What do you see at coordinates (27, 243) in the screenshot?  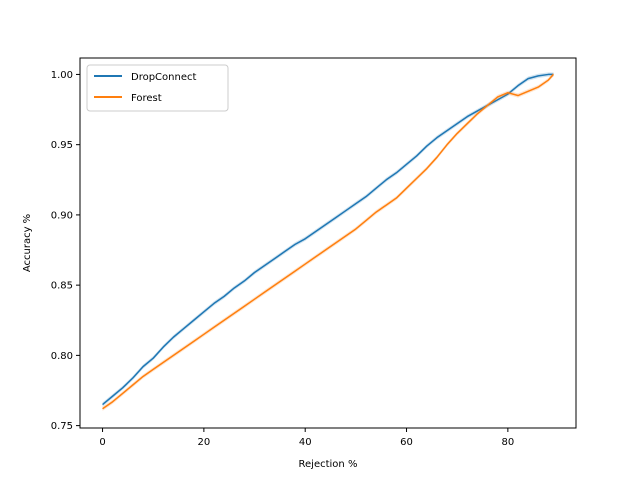 I see `y-axis-label: Accuracy %` at bounding box center [27, 243].